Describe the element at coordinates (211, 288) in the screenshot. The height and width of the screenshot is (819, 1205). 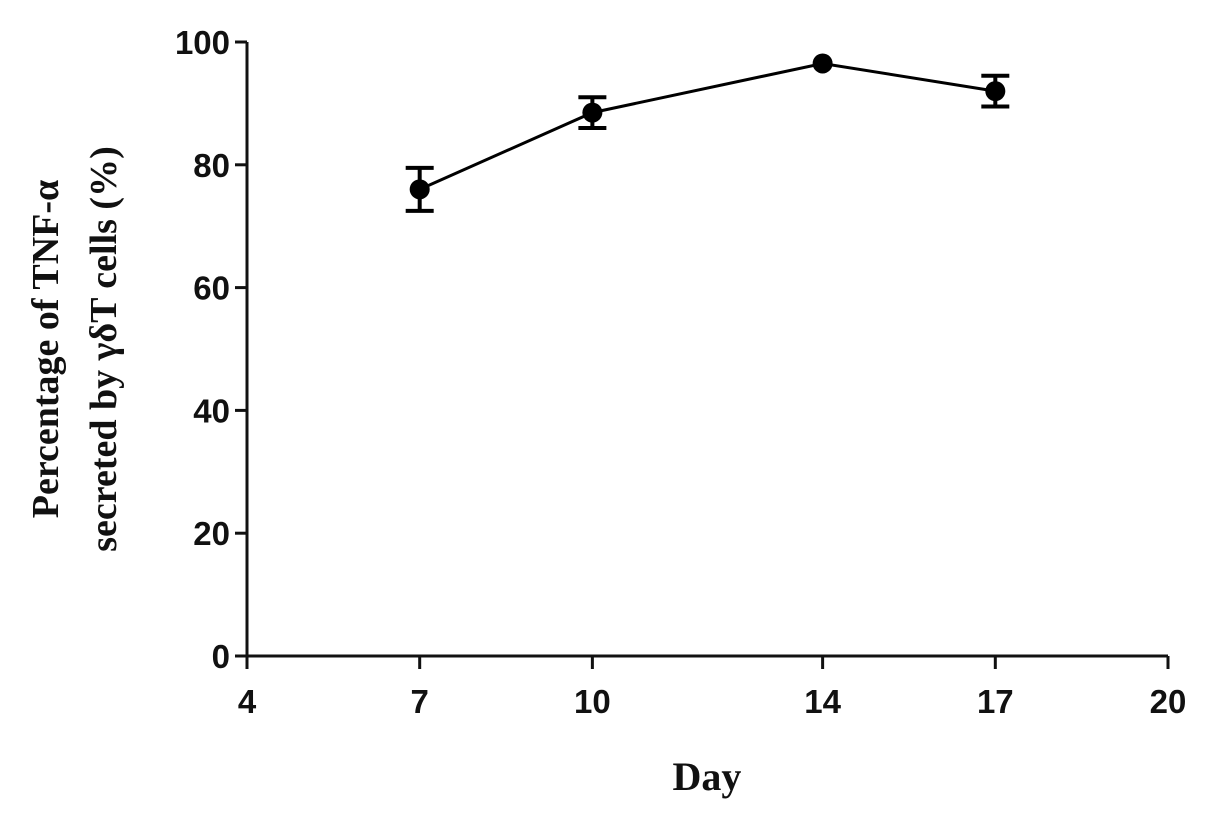
I see `y-tick-label: 60` at that location.